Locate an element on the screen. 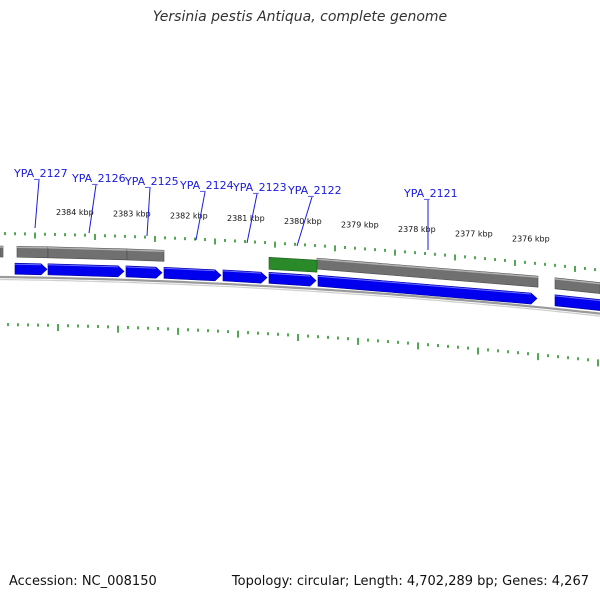 The image size is (600, 600). gene-track is located at coordinates (300, 269).